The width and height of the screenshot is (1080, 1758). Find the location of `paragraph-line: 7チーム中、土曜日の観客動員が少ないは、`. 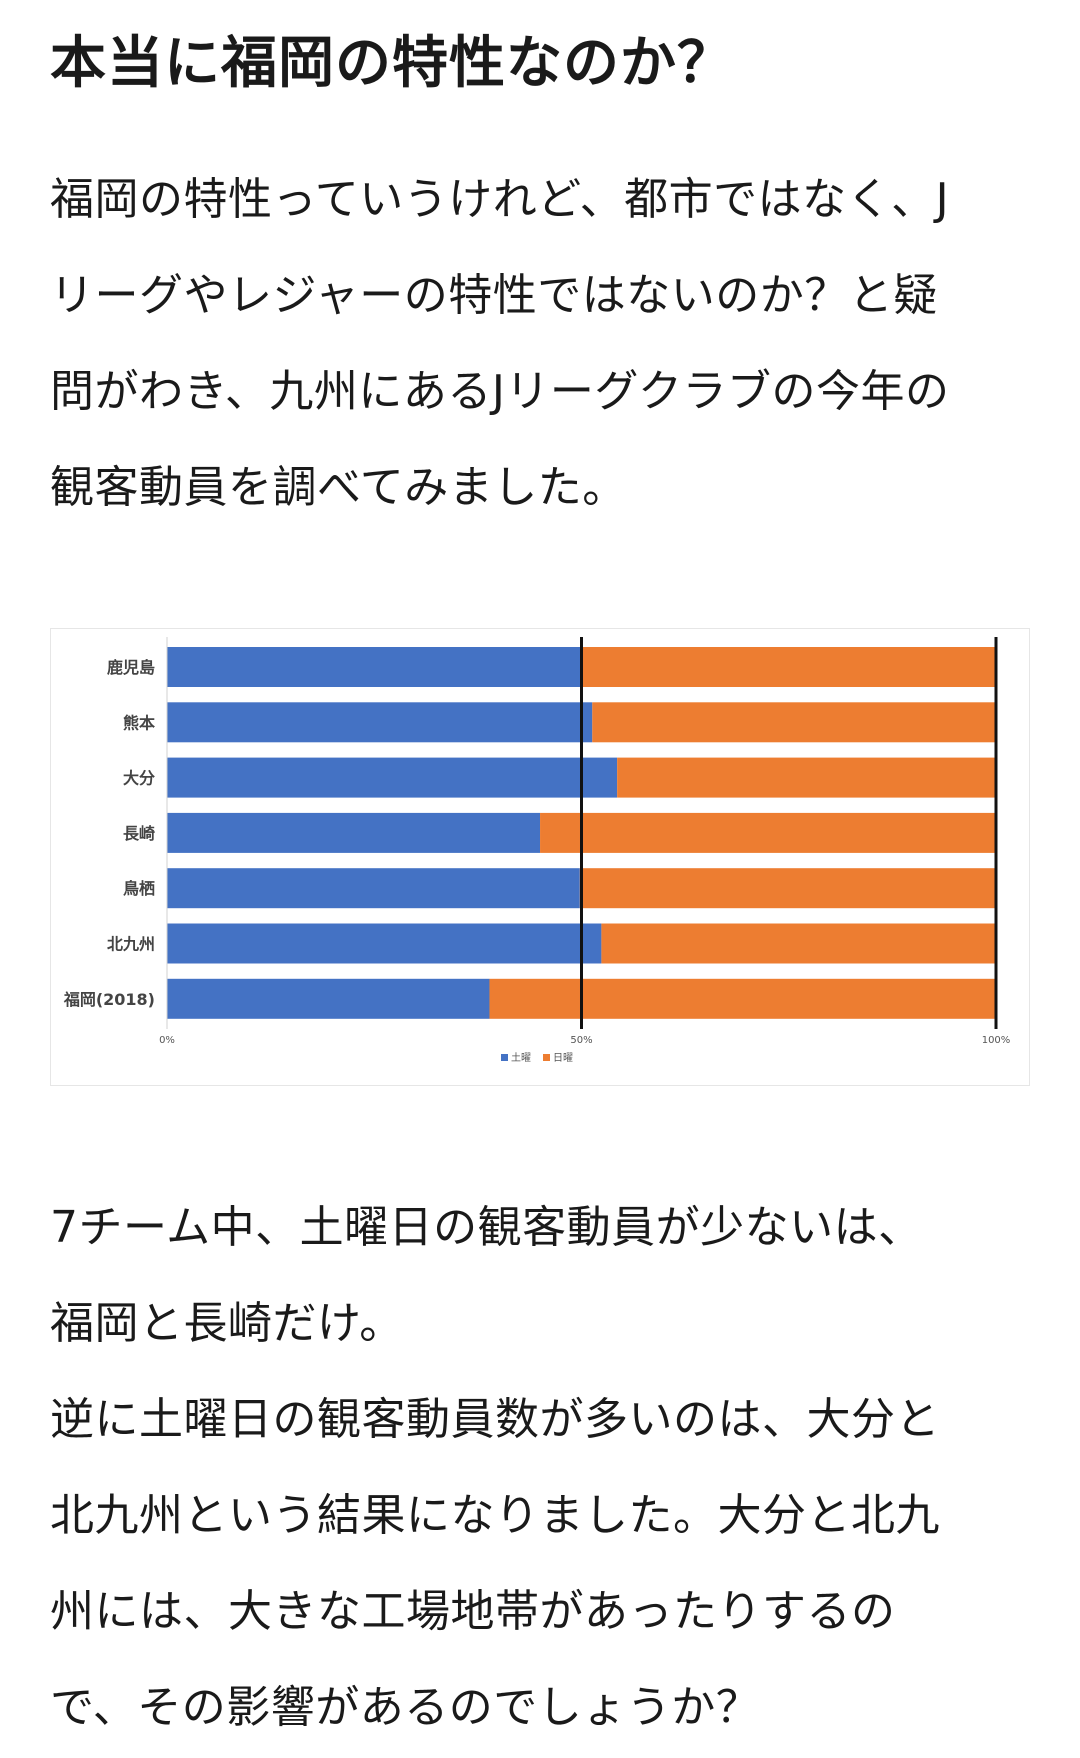

paragraph-line: 7チーム中、土曜日の観客動員が少ないは、 is located at coordinates (486, 1227).